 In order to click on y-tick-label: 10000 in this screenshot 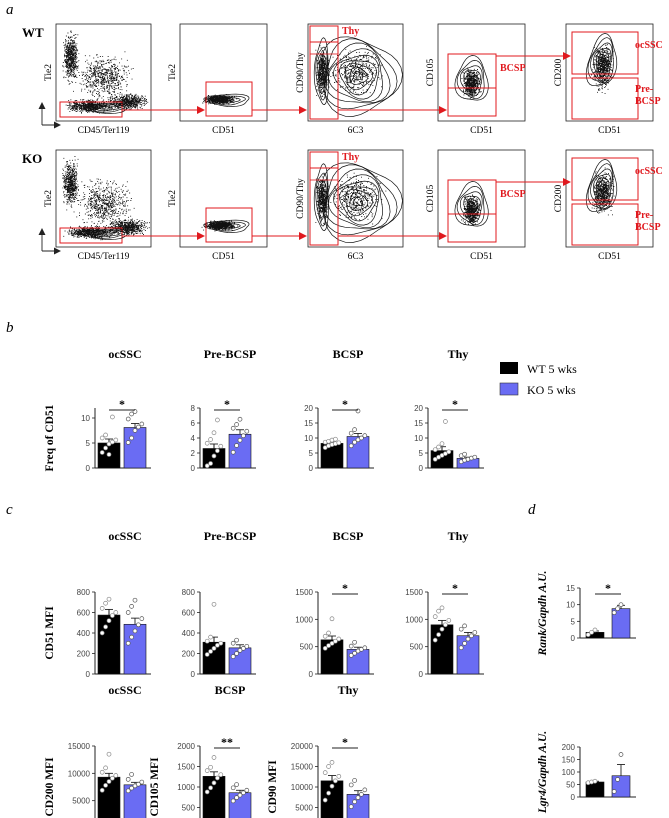, I will do `click(302, 787)`.